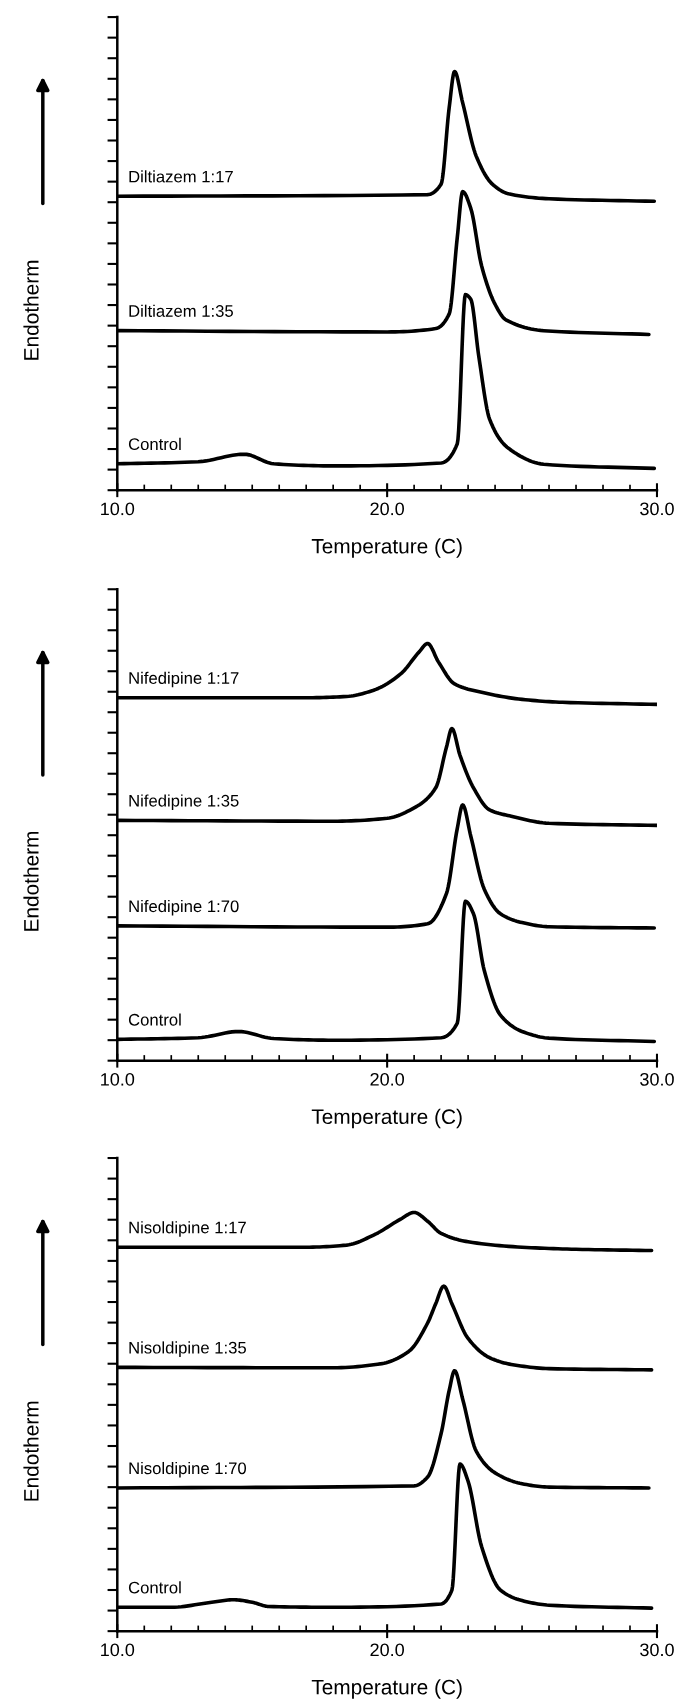  What do you see at coordinates (188, 1469) in the screenshot?
I see `legend-label: Nisoldipine 1:70` at bounding box center [188, 1469].